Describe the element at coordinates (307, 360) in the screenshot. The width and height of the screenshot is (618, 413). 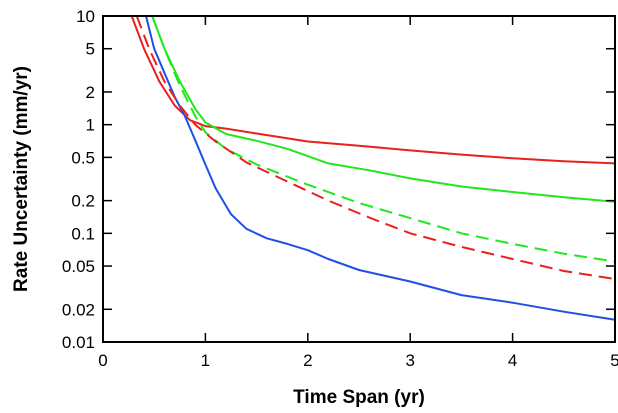
I see `x-tick-label: 2` at that location.